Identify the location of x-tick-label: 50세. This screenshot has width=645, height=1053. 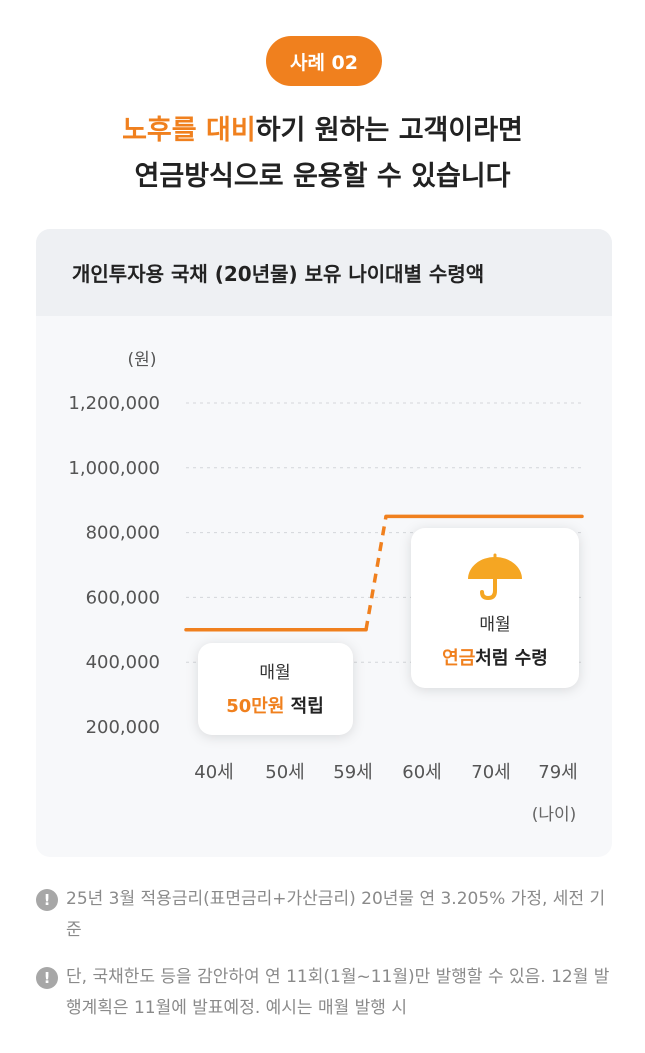
(284, 772).